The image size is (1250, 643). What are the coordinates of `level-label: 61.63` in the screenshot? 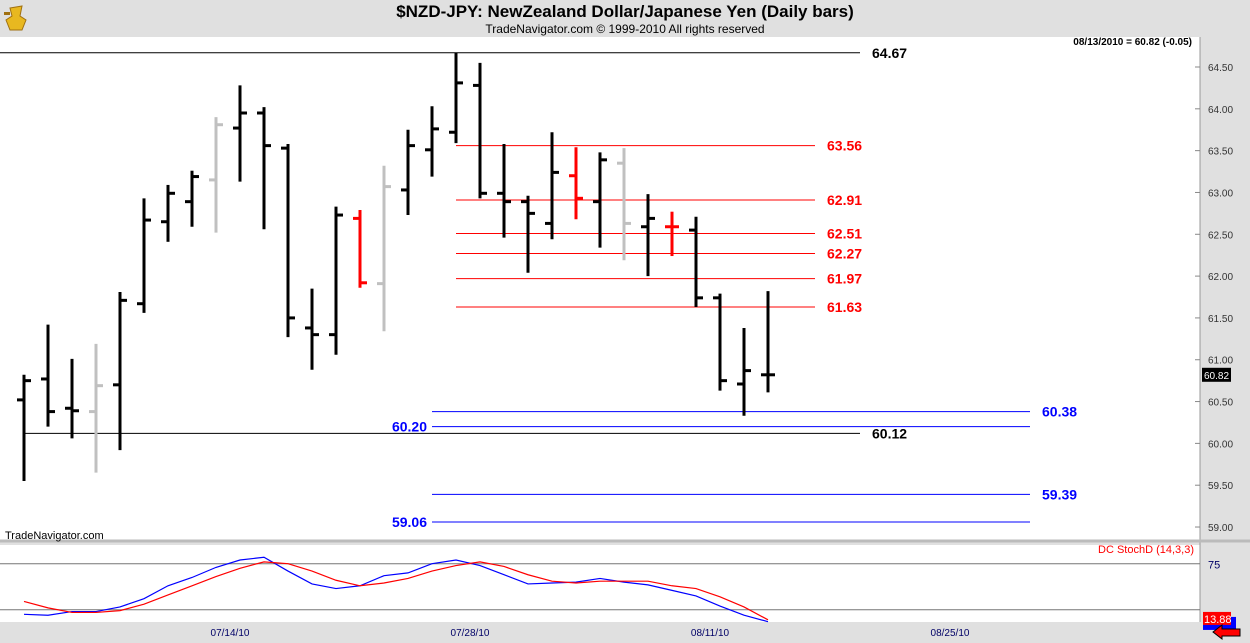 It's located at (844, 307).